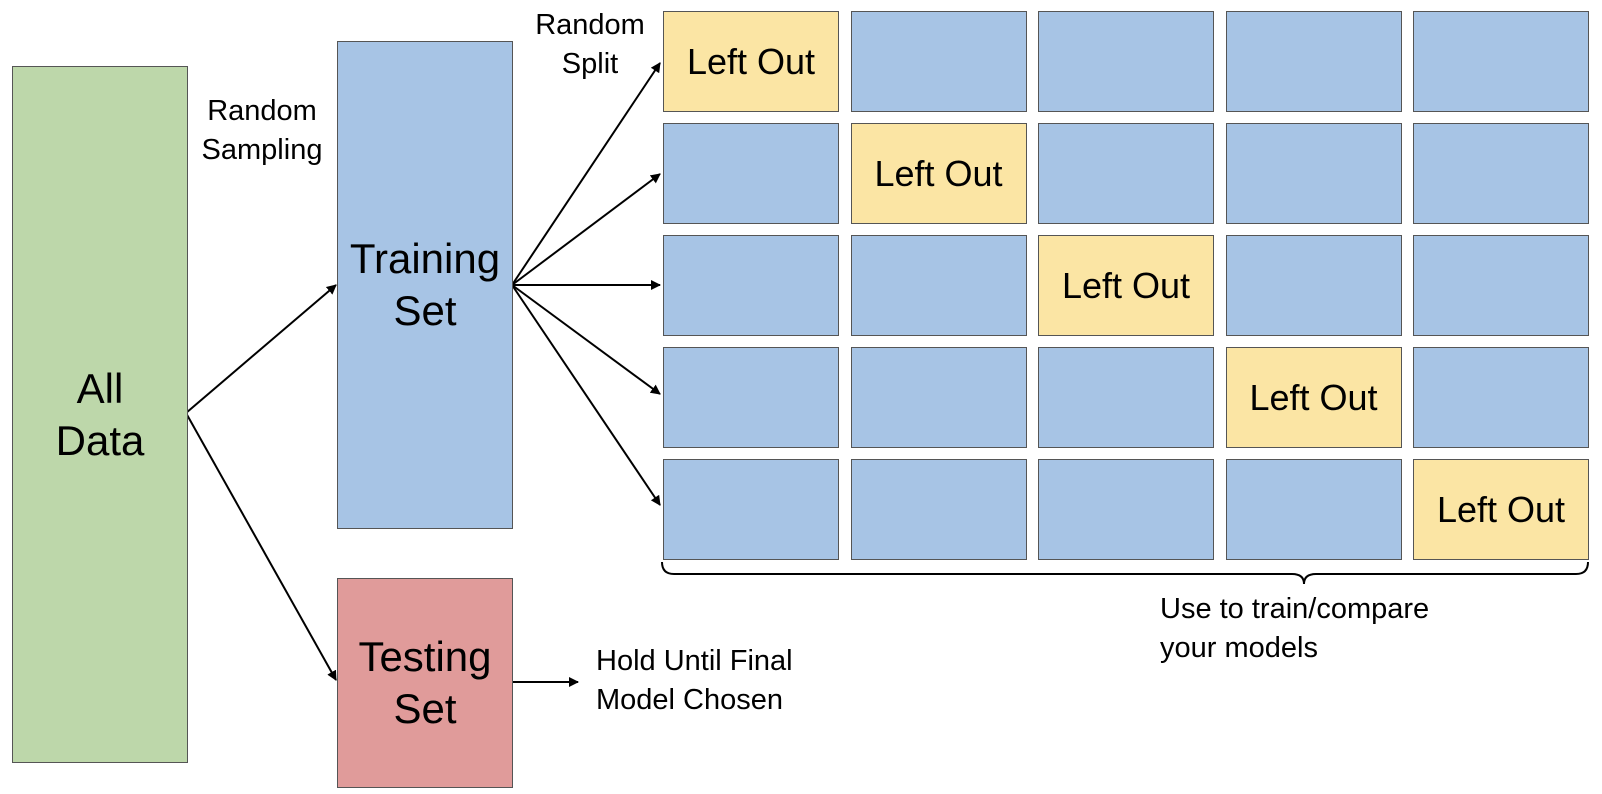 The width and height of the screenshot is (1602, 794). Describe the element at coordinates (1295, 628) in the screenshot. I see `use-to-train-label: Use to train/compare your models` at that location.